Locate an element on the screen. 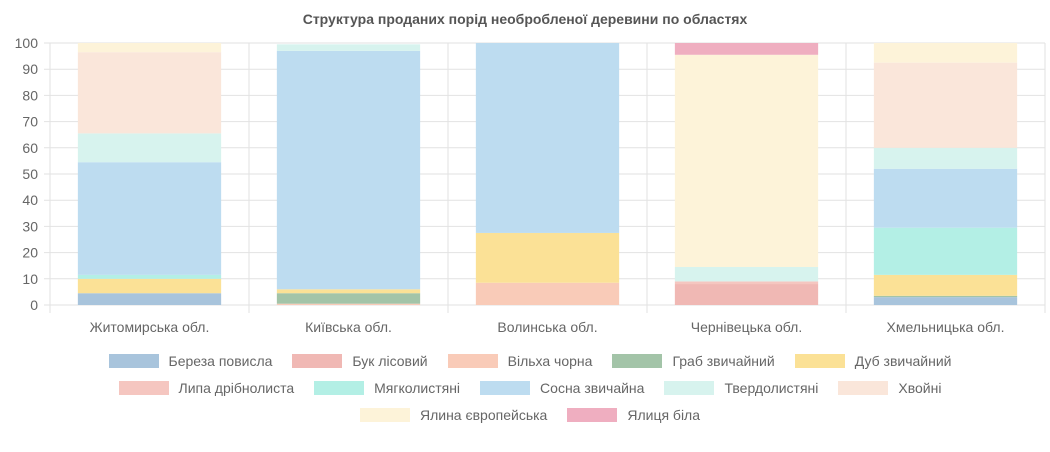  y-tick-label: 10 is located at coordinates (30, 279).